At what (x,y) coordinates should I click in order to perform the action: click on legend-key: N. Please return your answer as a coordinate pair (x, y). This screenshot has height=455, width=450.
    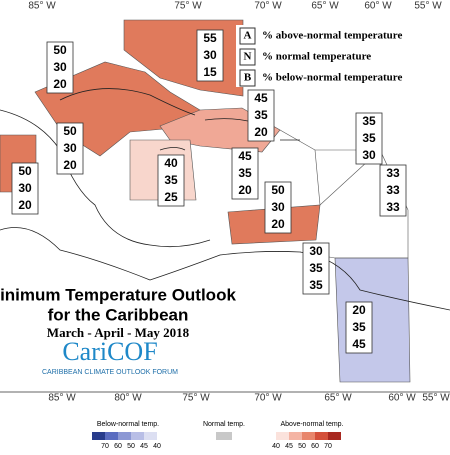
    Looking at the image, I should click on (248, 57).